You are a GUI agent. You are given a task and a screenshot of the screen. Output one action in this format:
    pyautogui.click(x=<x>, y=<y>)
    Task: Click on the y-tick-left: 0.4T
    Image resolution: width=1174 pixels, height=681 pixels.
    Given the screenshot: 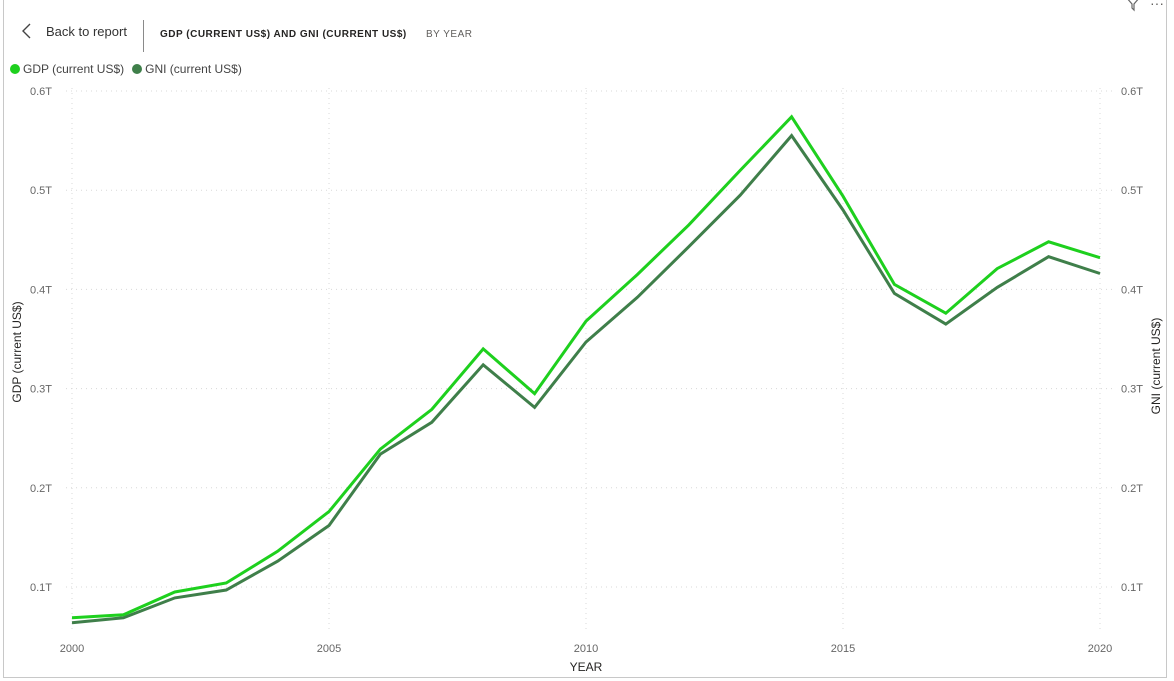 What is the action you would take?
    pyautogui.click(x=41, y=290)
    